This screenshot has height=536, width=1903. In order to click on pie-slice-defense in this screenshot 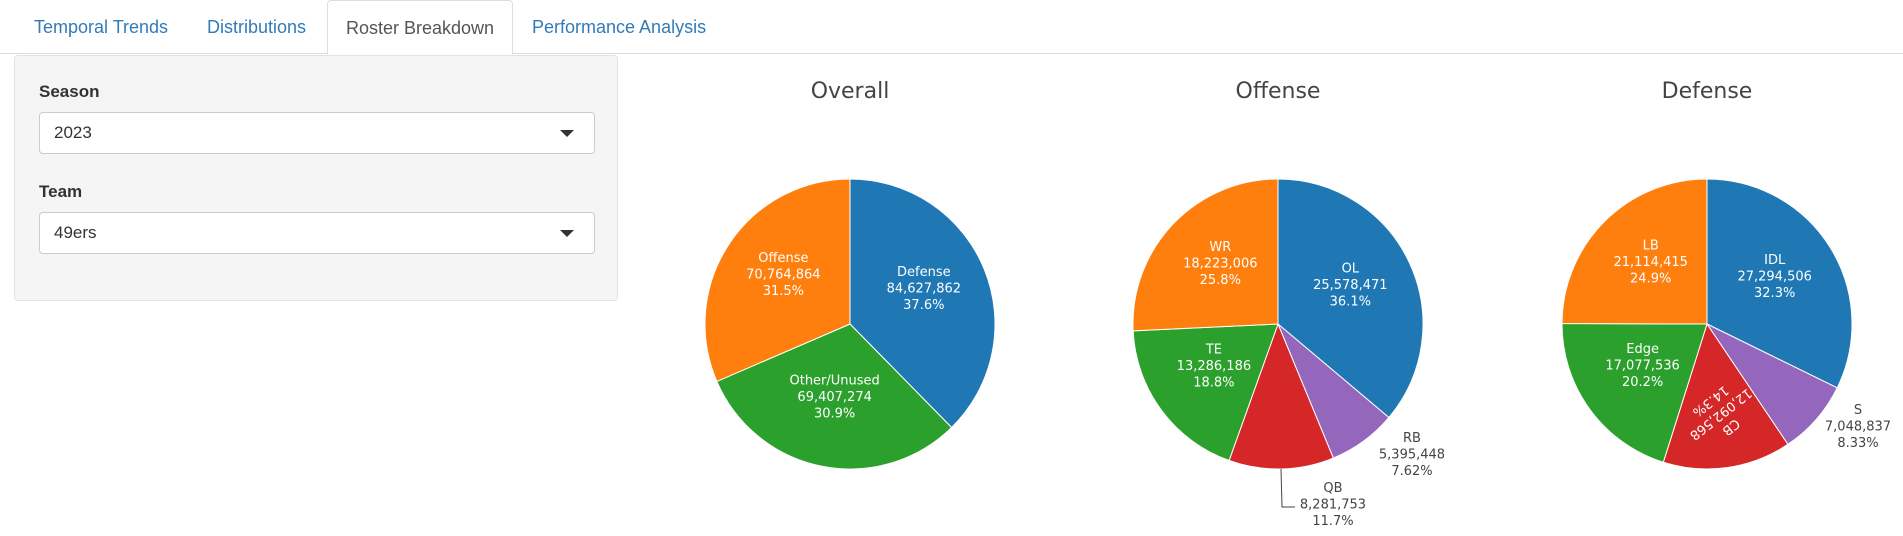, I will do `click(922, 303)`.